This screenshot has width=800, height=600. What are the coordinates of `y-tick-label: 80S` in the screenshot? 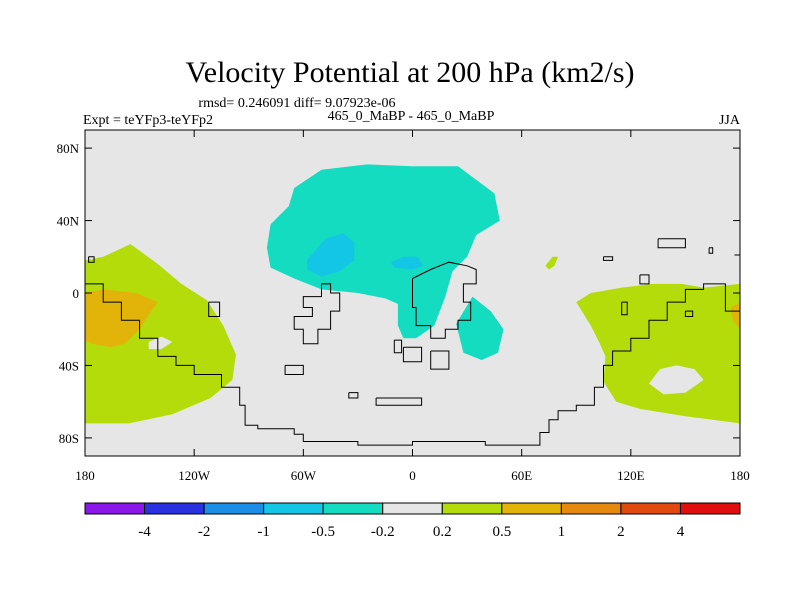 It's located at (69, 438).